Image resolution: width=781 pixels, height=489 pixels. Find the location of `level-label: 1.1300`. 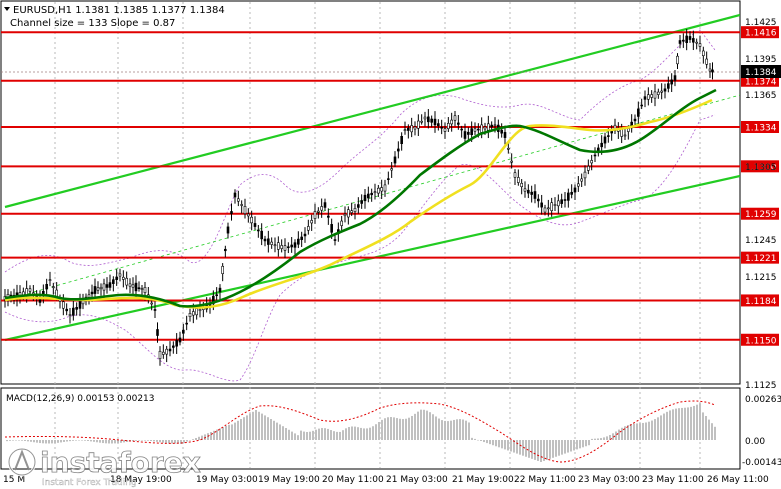

level-label: 1.1300 is located at coordinates (761, 168).